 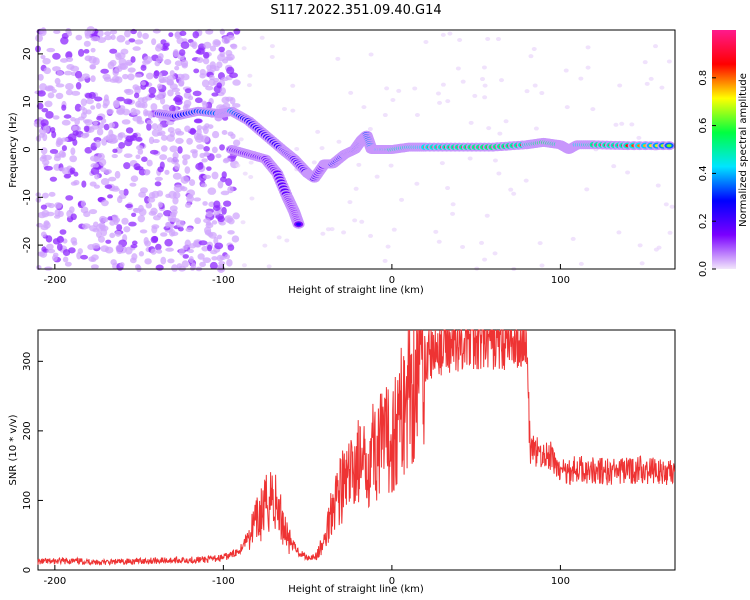 What do you see at coordinates (27, 197) in the screenshot?
I see `y-tick-label: -10` at bounding box center [27, 197].